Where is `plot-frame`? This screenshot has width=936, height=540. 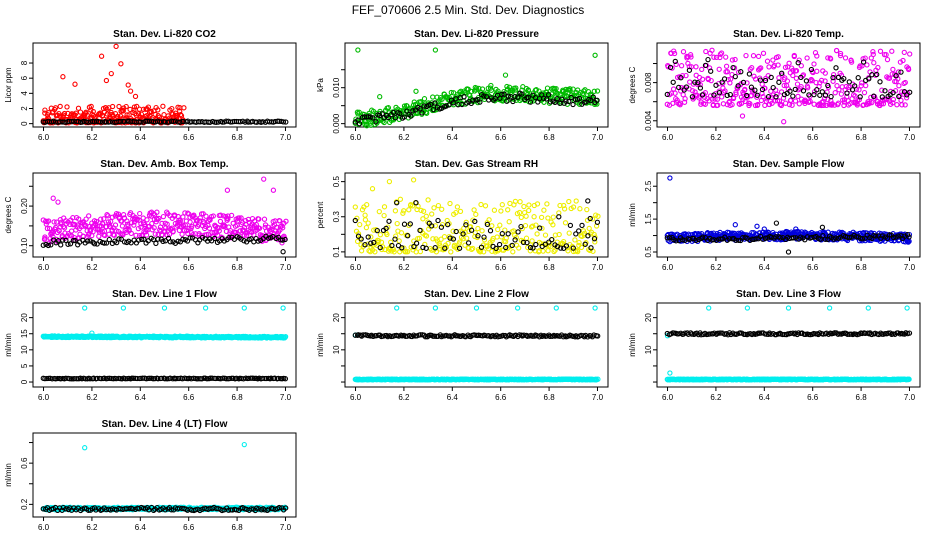
plot-frame is located at coordinates (476, 345).